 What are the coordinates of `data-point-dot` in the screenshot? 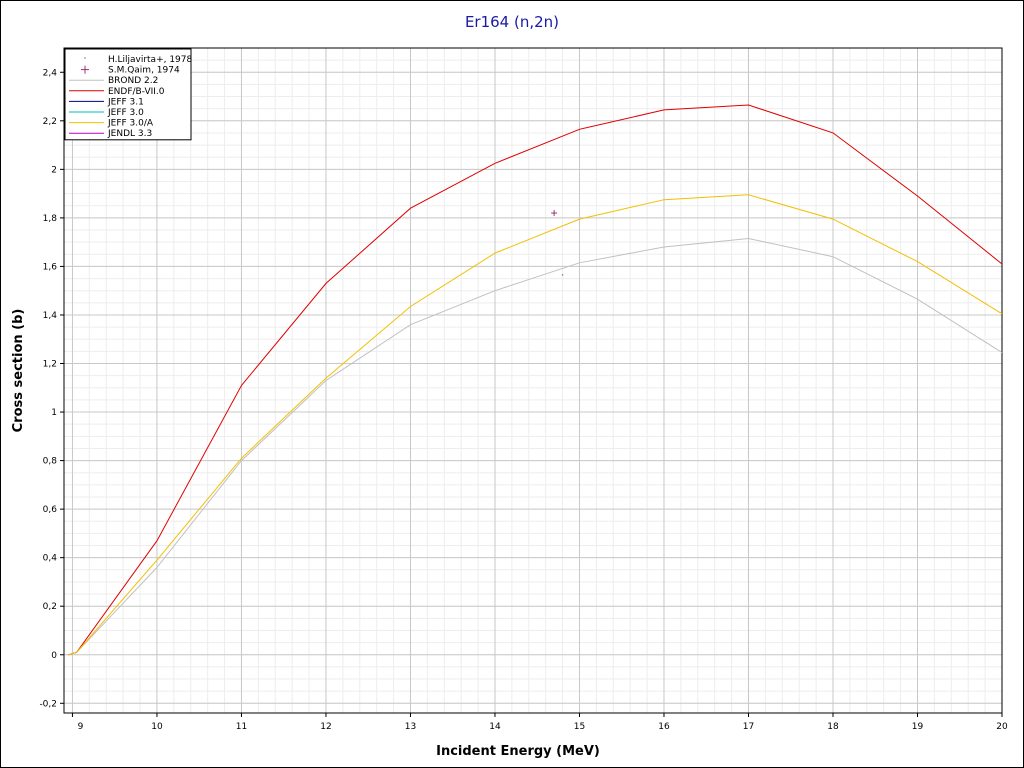 It's located at (562, 275).